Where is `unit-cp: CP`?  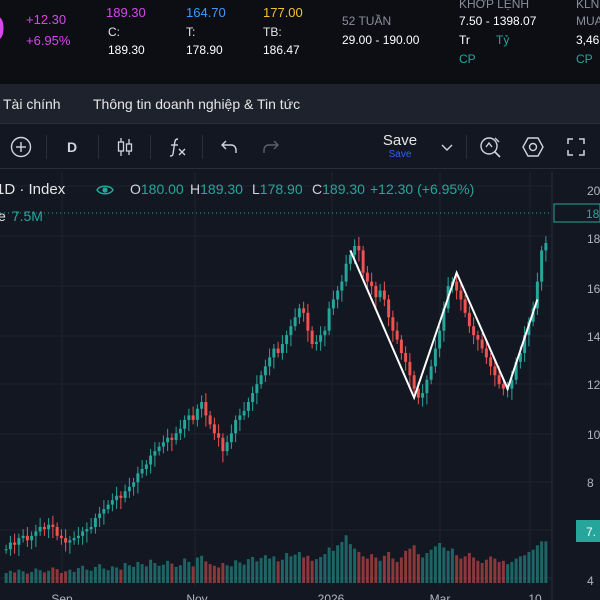
unit-cp: CP is located at coordinates (467, 59).